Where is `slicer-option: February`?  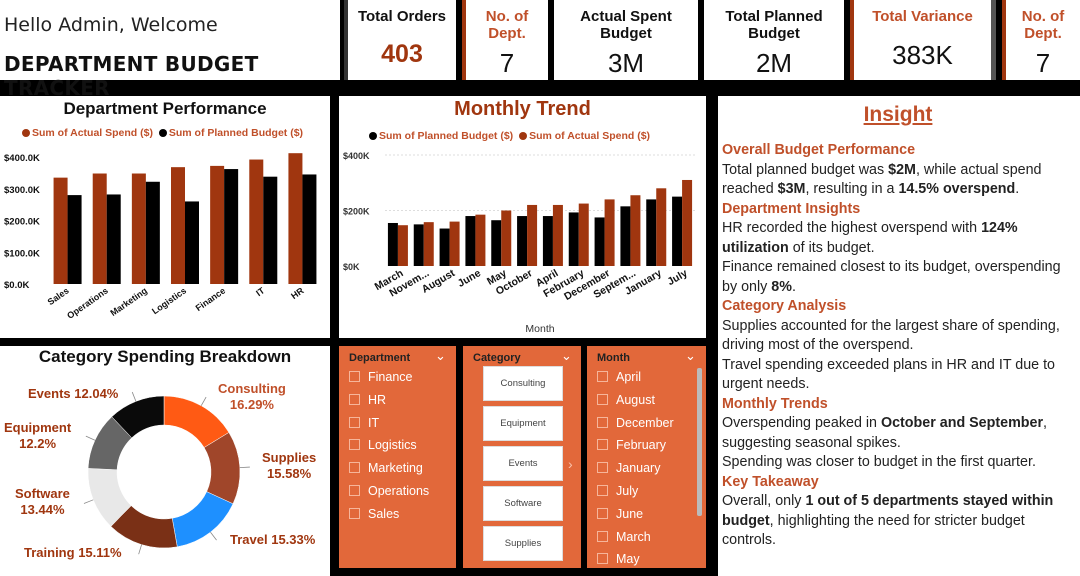
slicer-option: February is located at coordinates (631, 445).